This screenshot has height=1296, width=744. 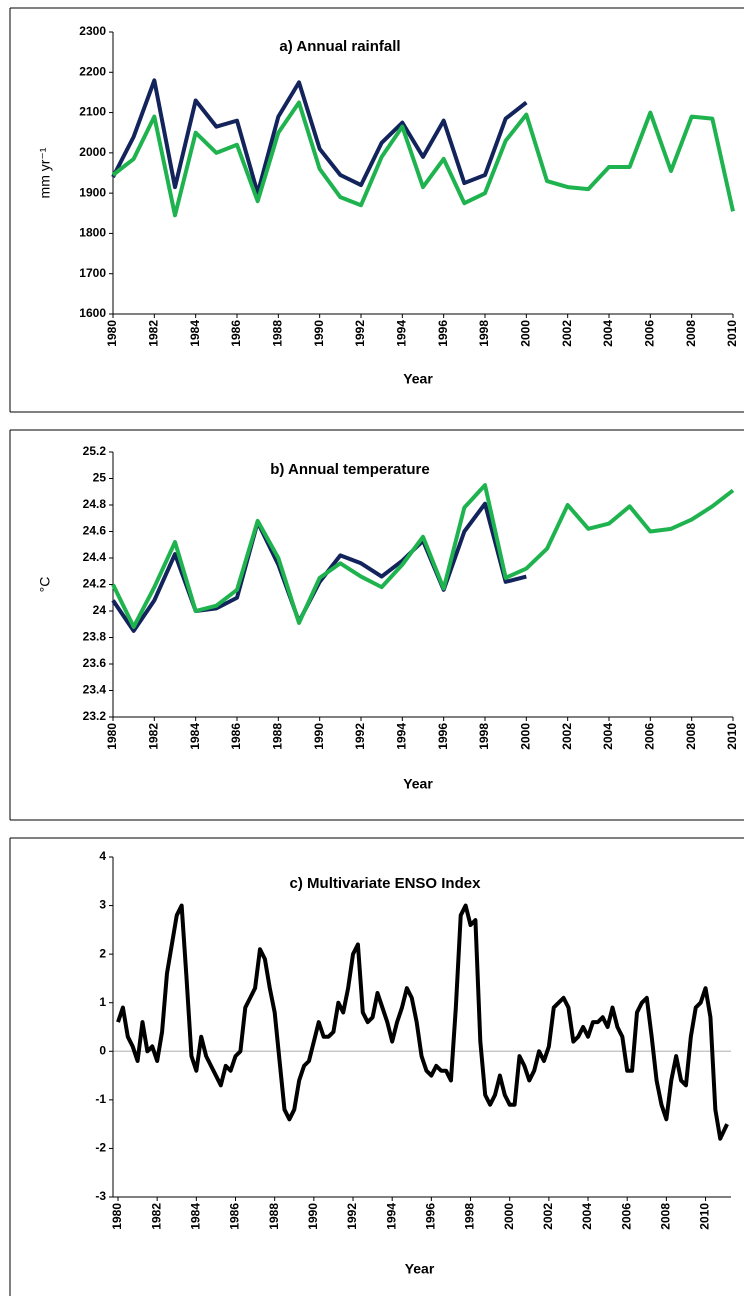 I want to click on y-tick-label: 1900, so click(x=92, y=192).